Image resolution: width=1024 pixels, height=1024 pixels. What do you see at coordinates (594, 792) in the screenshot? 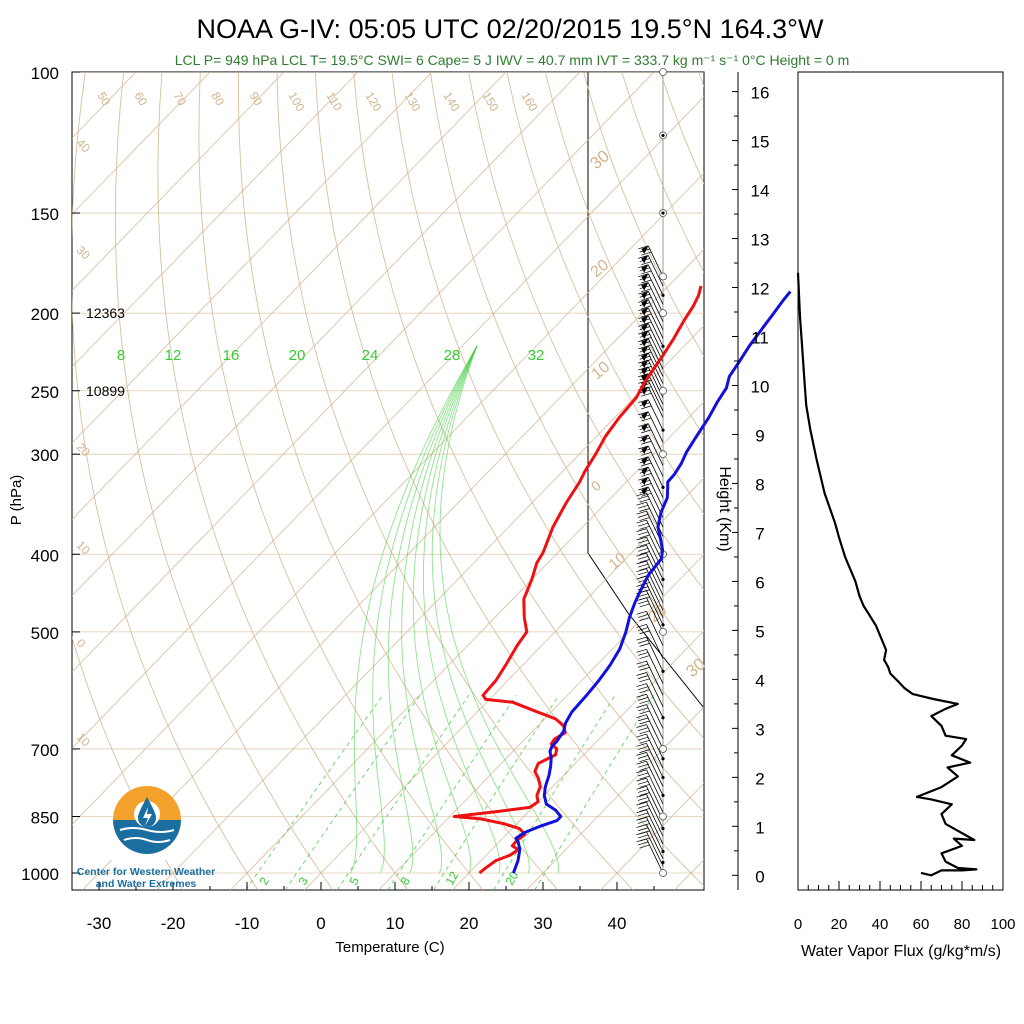
I see `mixing-ratio-line` at bounding box center [594, 792].